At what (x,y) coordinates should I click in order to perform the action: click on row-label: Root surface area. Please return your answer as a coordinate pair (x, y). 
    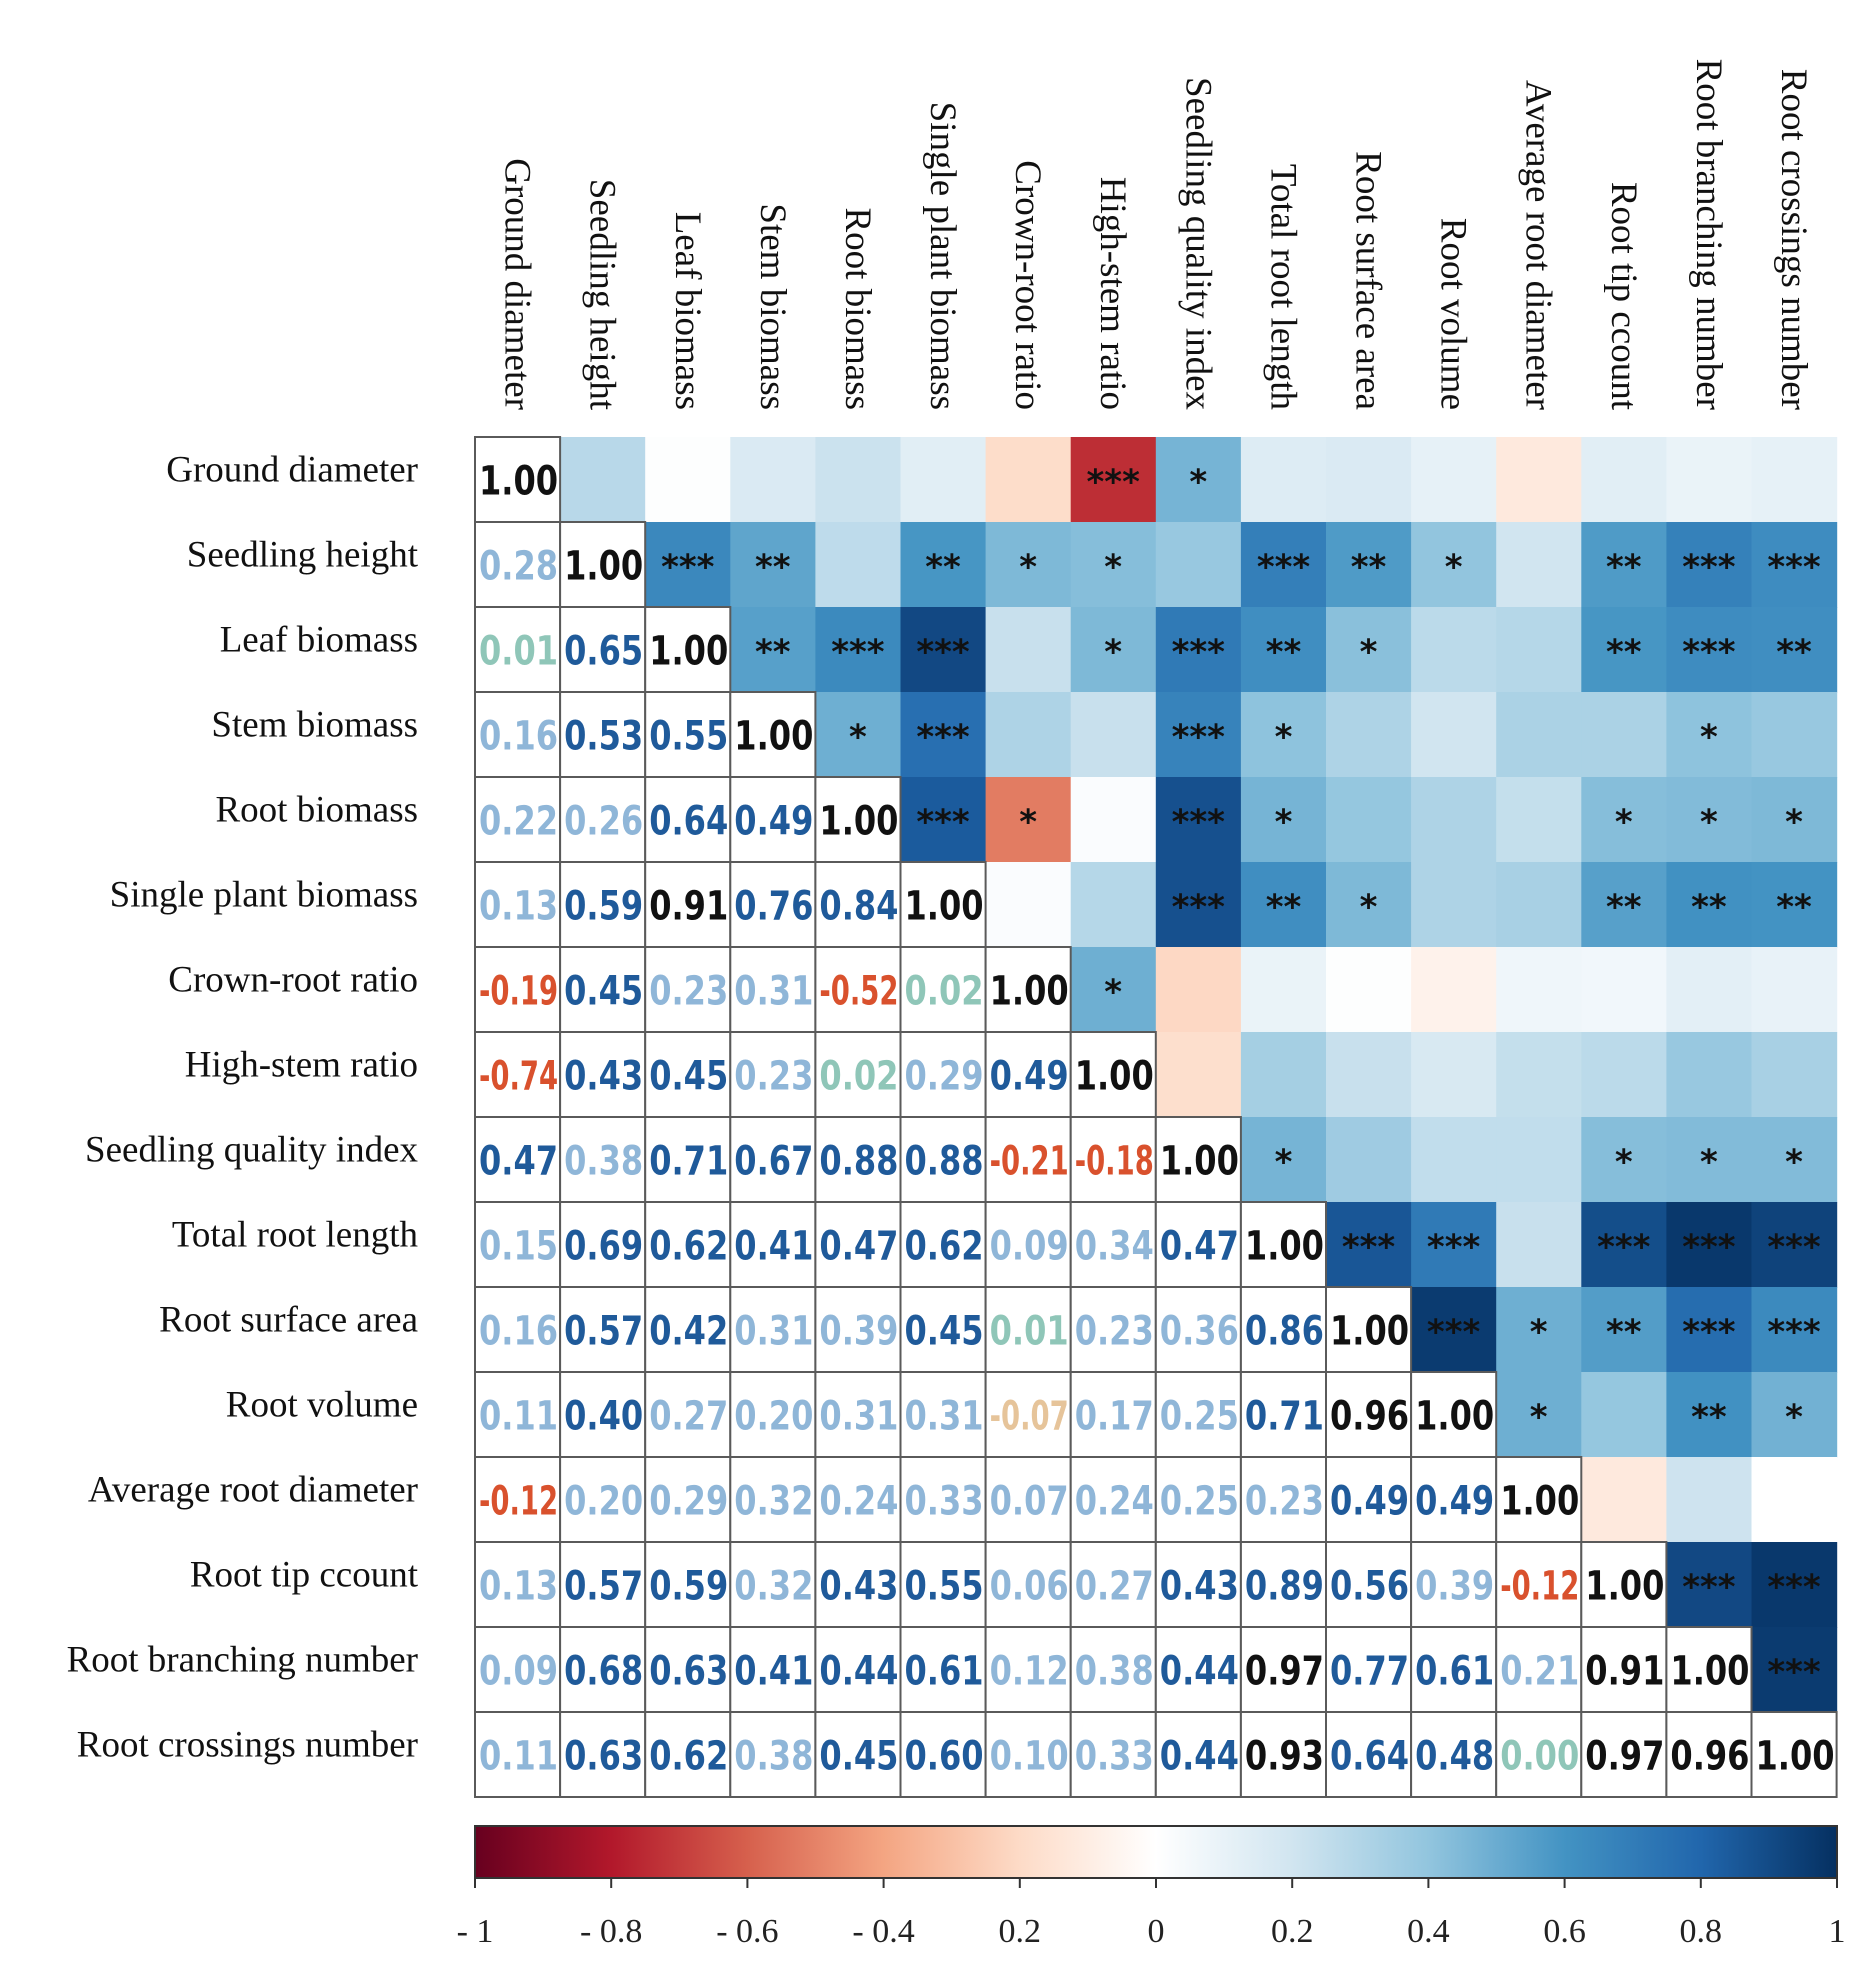
    Looking at the image, I should click on (288, 1320).